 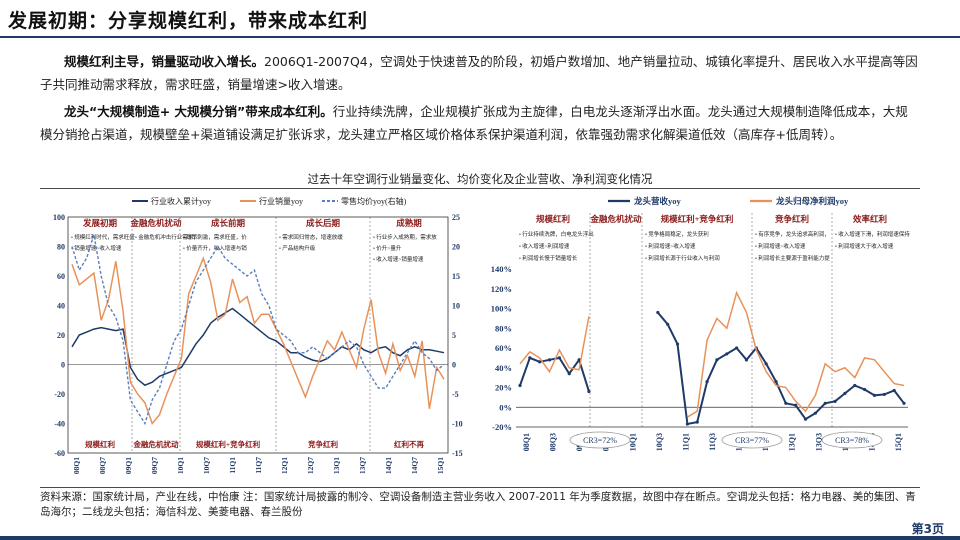 What do you see at coordinates (59, 424) in the screenshot?
I see `y-tick-left: -40` at bounding box center [59, 424].